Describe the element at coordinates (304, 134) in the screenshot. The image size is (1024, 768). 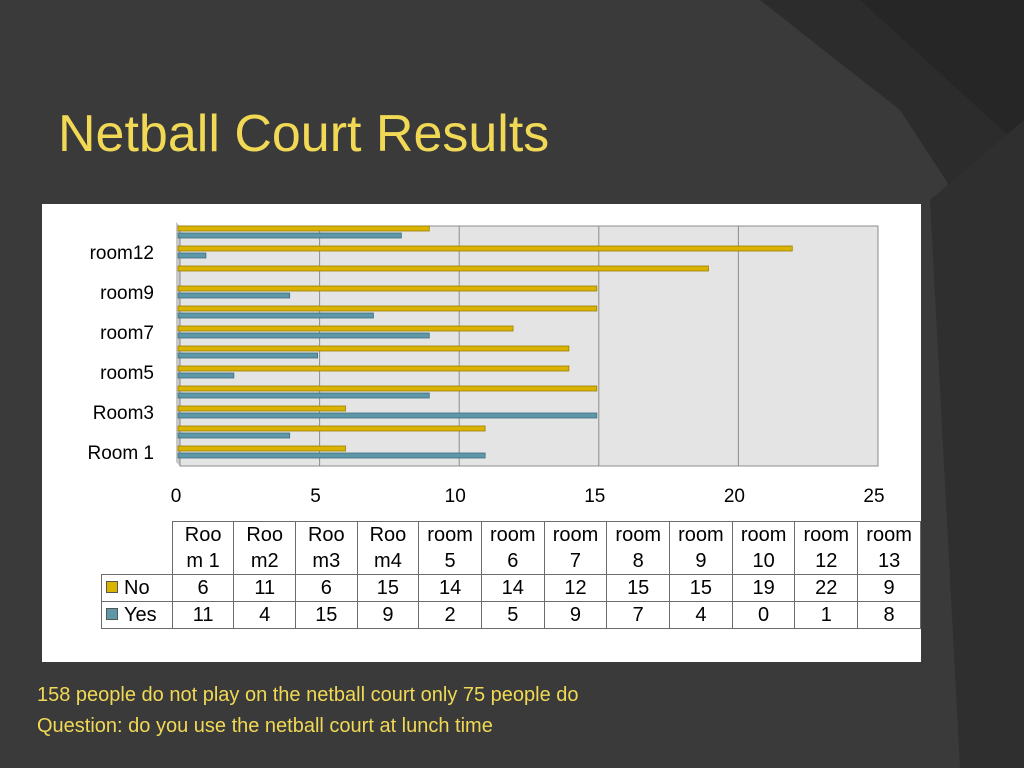
I see `slide-title: Netball Court Results` at that location.